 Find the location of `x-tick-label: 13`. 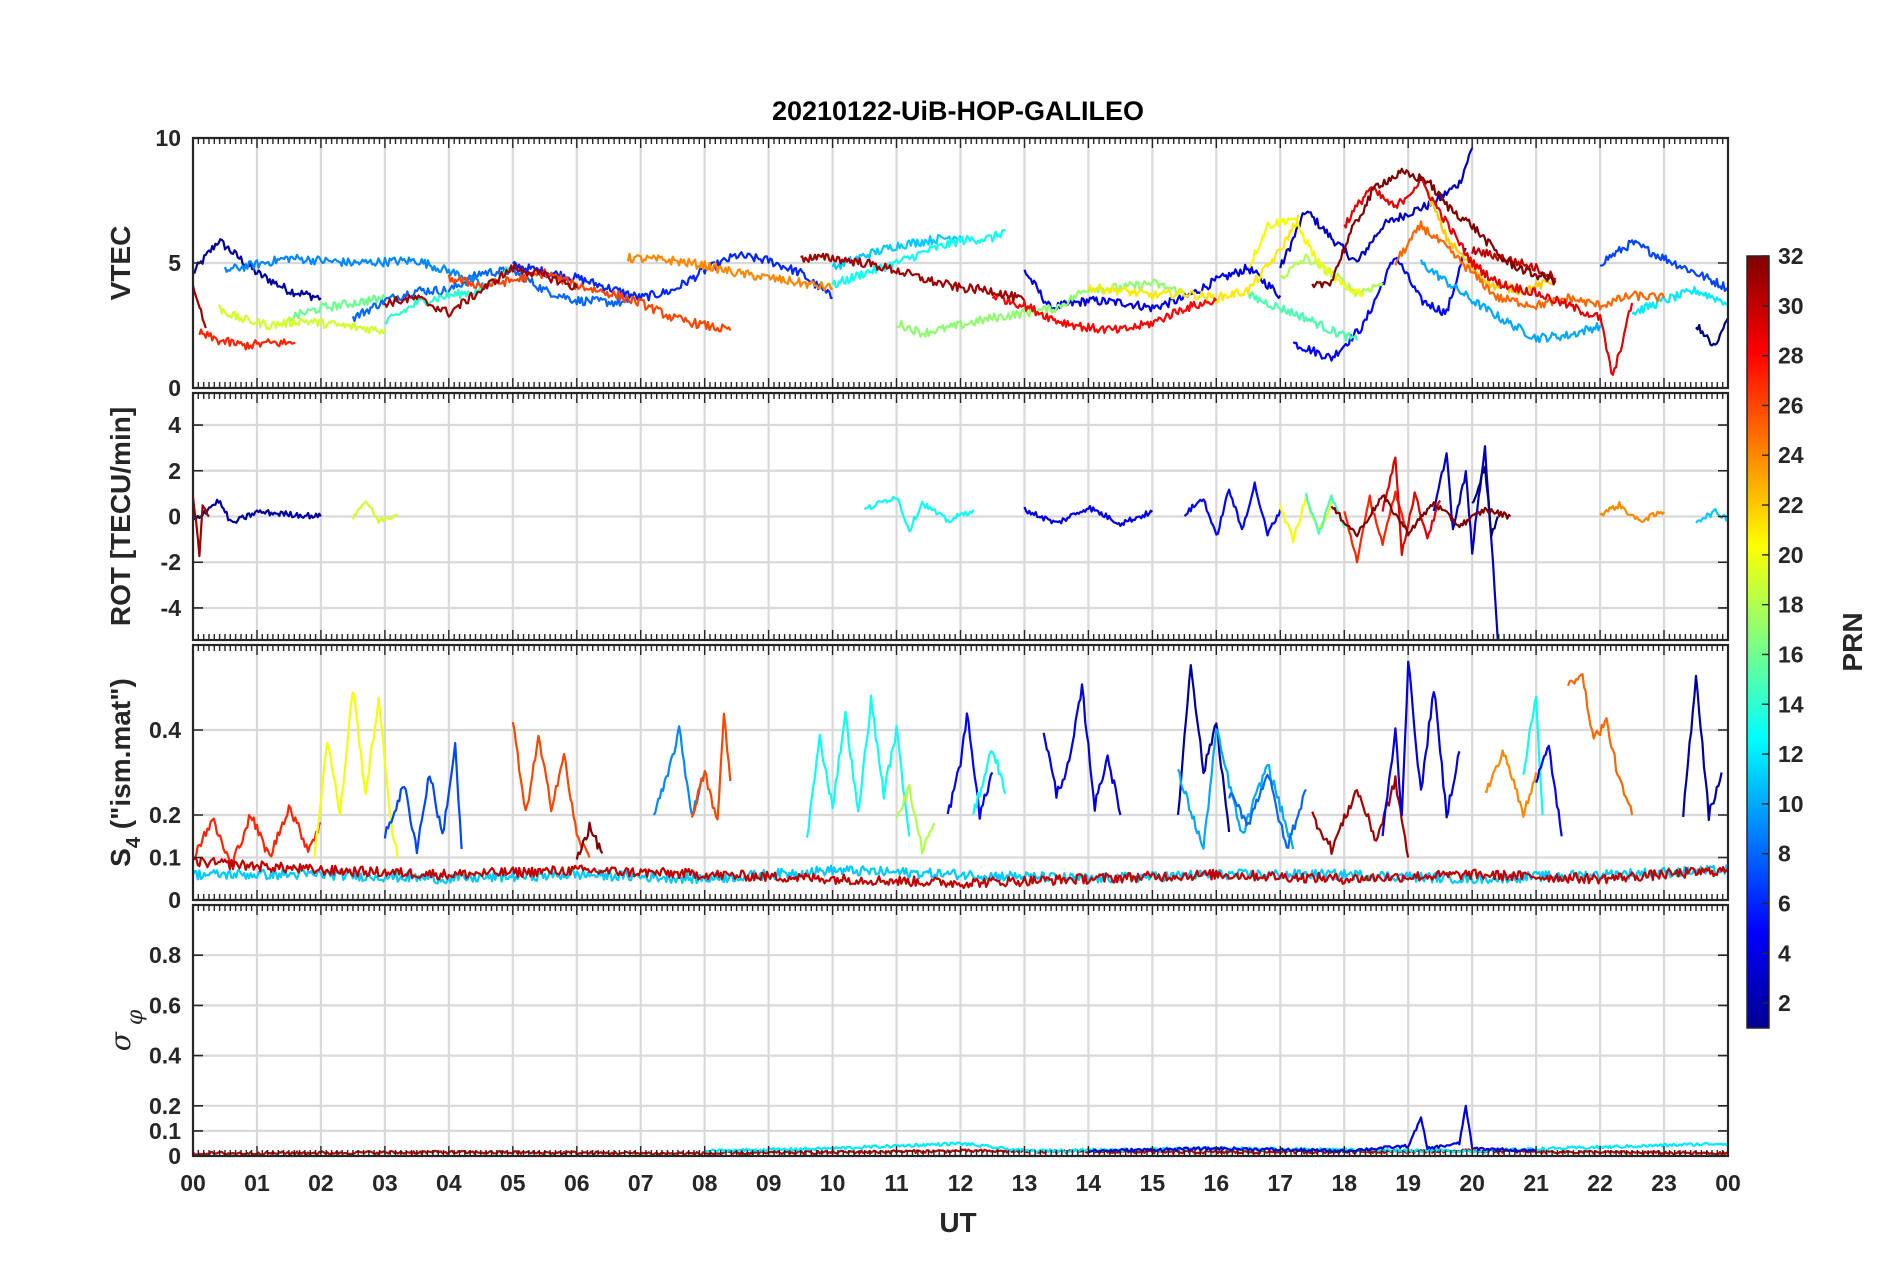

x-tick-label: 13 is located at coordinates (1025, 1183).